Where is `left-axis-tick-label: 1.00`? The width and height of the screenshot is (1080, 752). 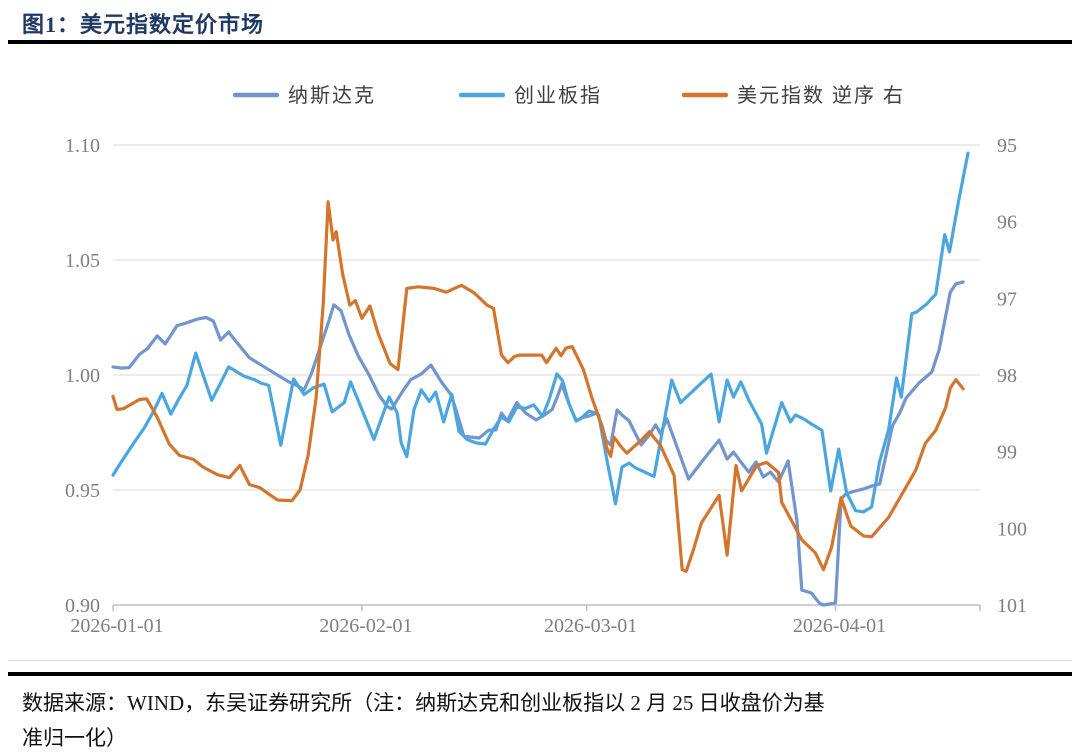 left-axis-tick-label: 1.00 is located at coordinates (82, 376).